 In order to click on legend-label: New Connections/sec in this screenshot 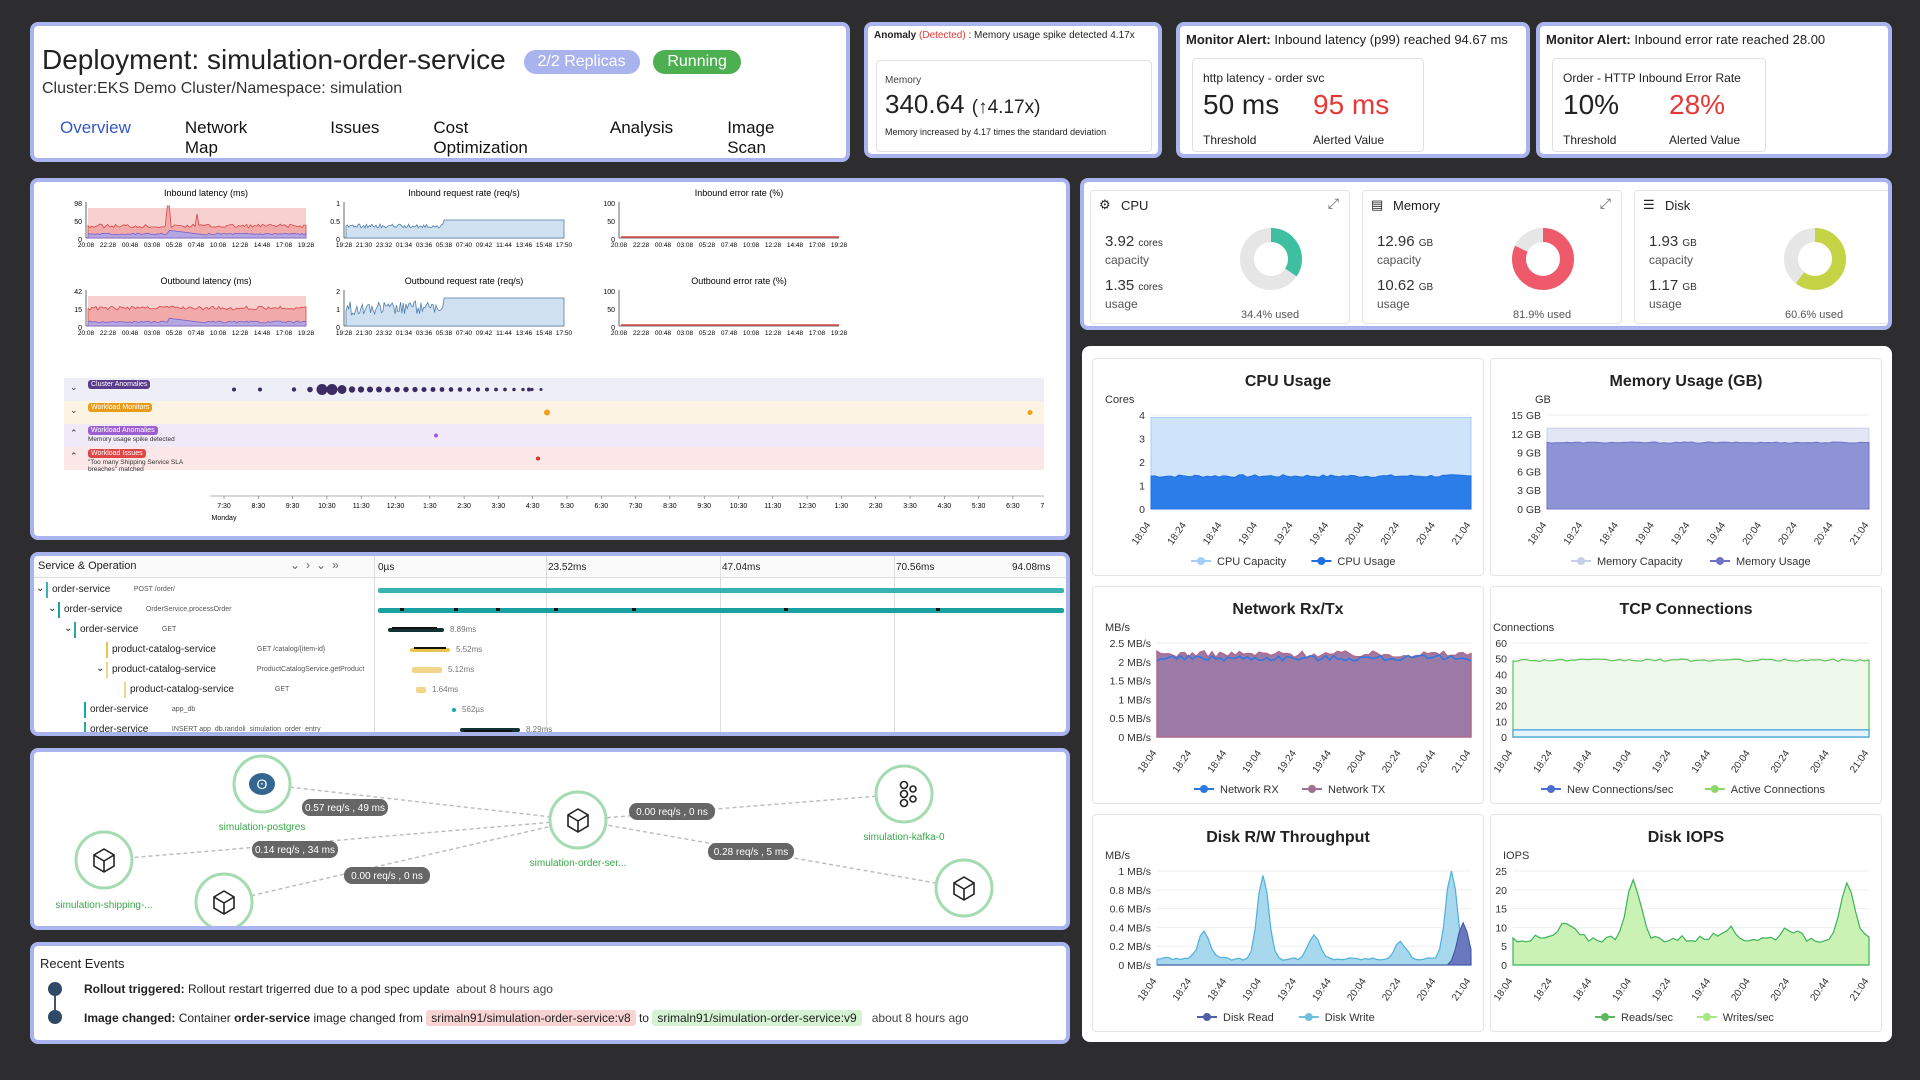, I will do `click(1620, 790)`.